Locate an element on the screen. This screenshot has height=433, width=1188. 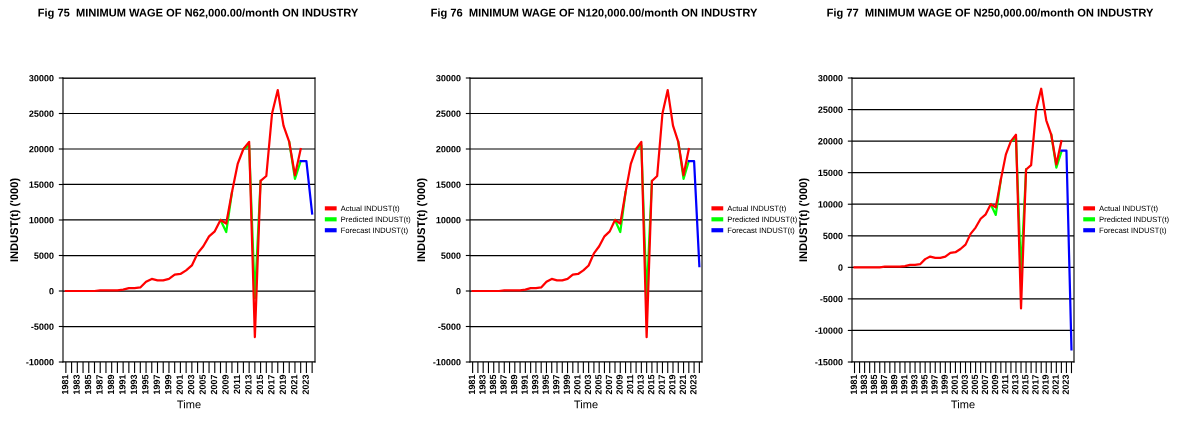
chart-title: Fig 75 MINIMUM WAGE OF N62,000.00/month ON INDUSTRY is located at coordinates (198, 13).